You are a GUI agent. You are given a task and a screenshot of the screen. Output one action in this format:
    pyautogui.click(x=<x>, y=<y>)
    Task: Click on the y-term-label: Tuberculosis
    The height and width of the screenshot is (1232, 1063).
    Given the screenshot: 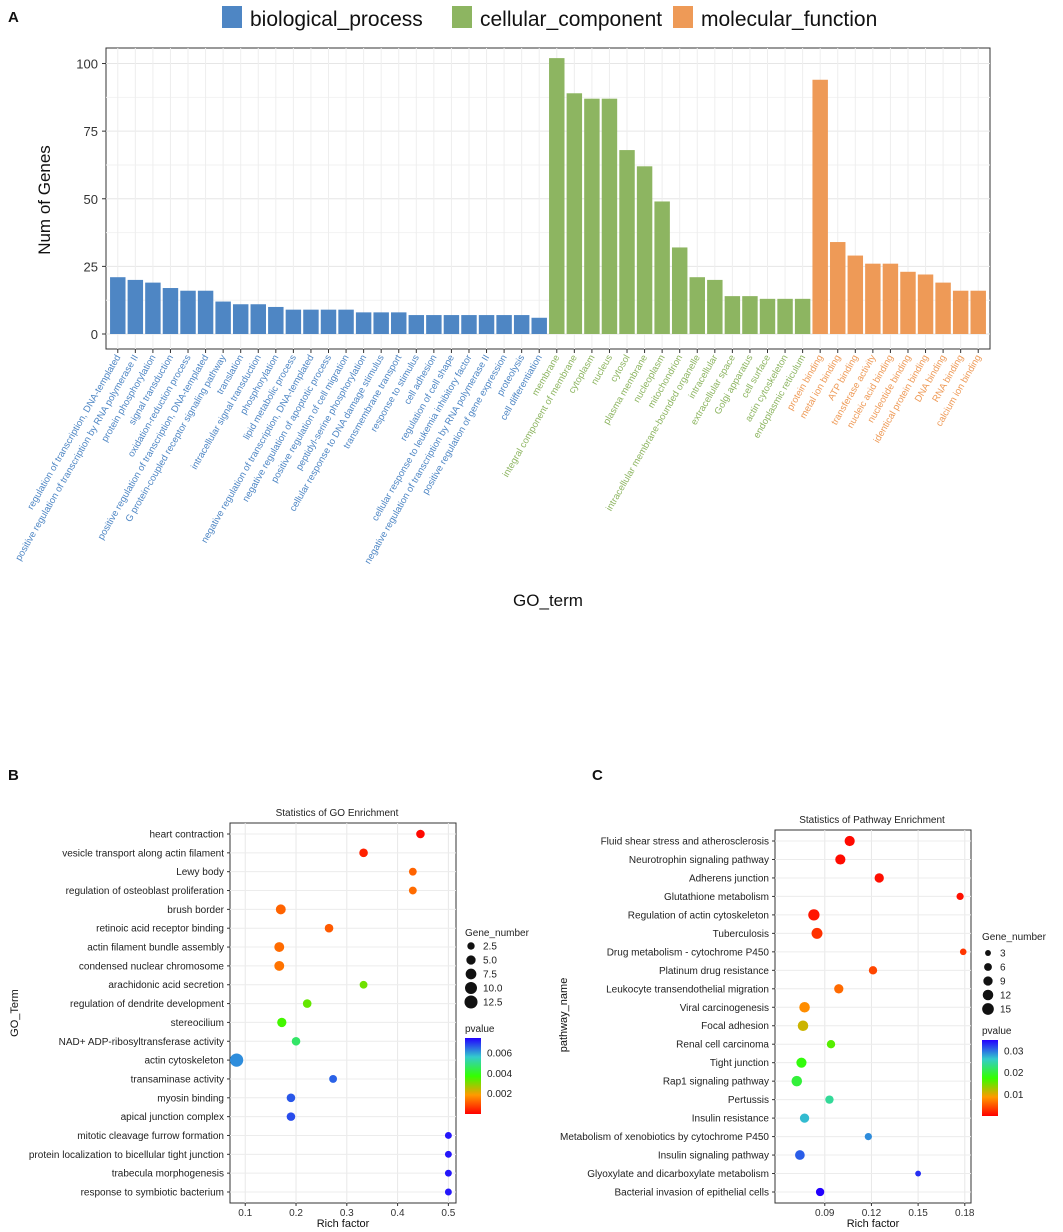 What is the action you would take?
    pyautogui.click(x=741, y=934)
    